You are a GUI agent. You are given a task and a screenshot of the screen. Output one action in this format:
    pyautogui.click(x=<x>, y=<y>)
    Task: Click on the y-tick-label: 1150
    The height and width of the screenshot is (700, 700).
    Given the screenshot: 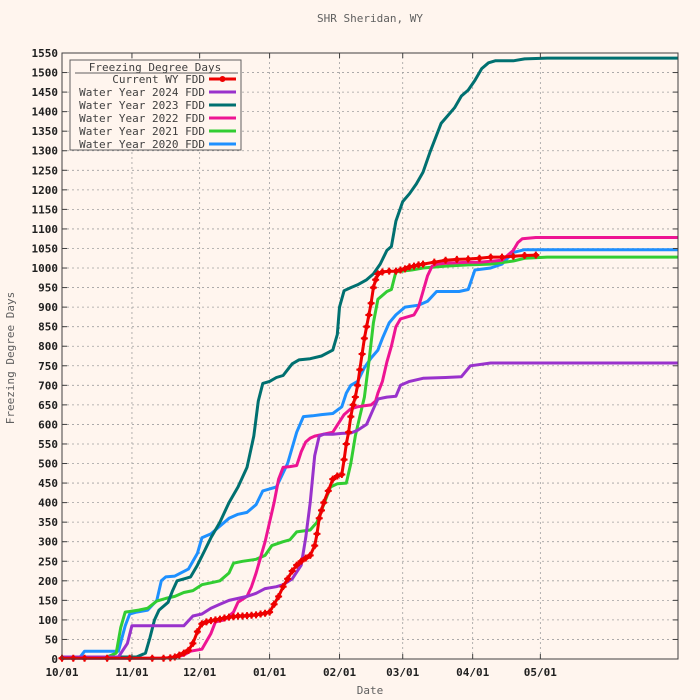 What is the action you would take?
    pyautogui.click(x=45, y=209)
    